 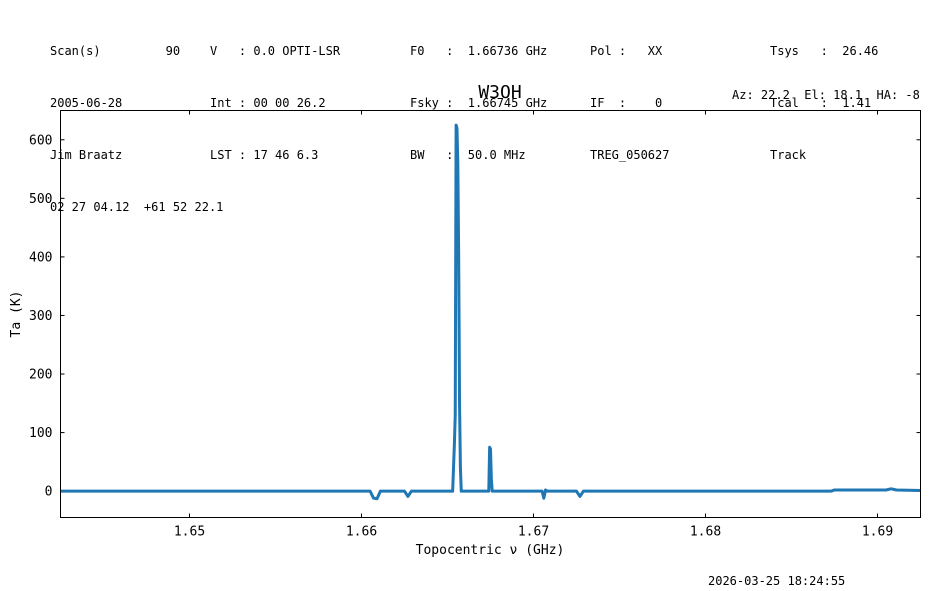 I want to click on y-tick-label: 100, so click(x=40, y=433).